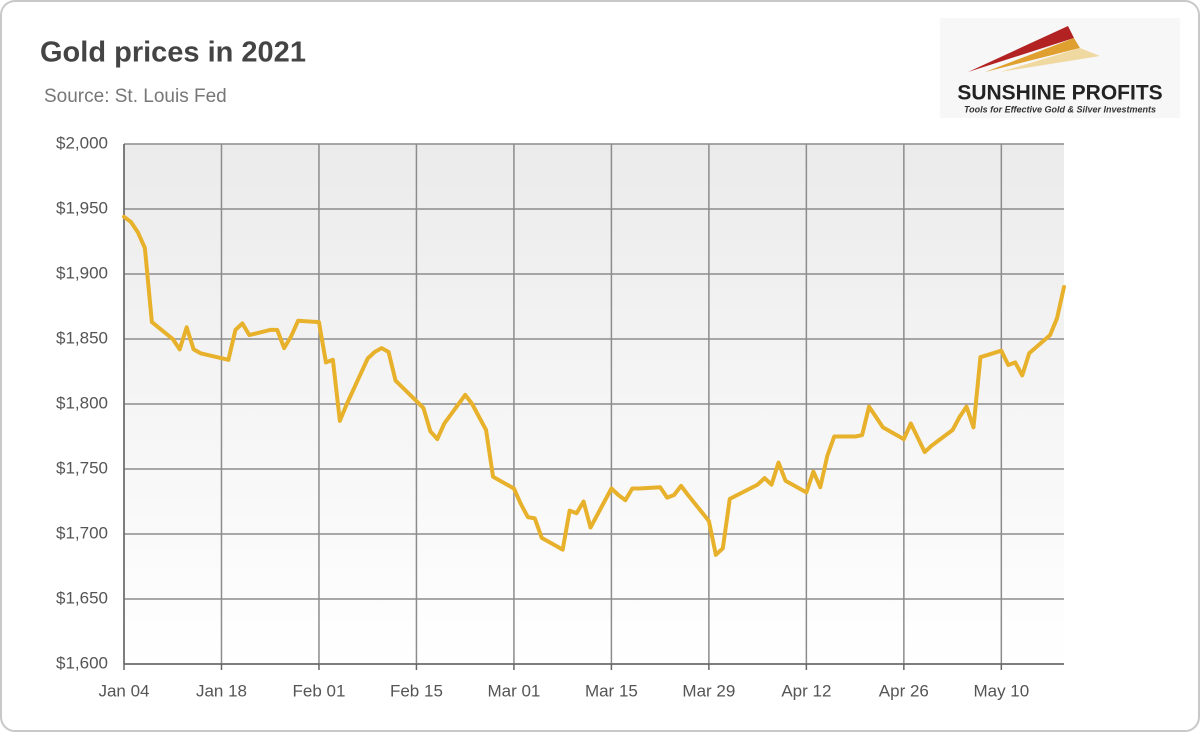 Image resolution: width=1200 pixels, height=732 pixels. I want to click on x-tick-label: Feb 01, so click(318, 690).